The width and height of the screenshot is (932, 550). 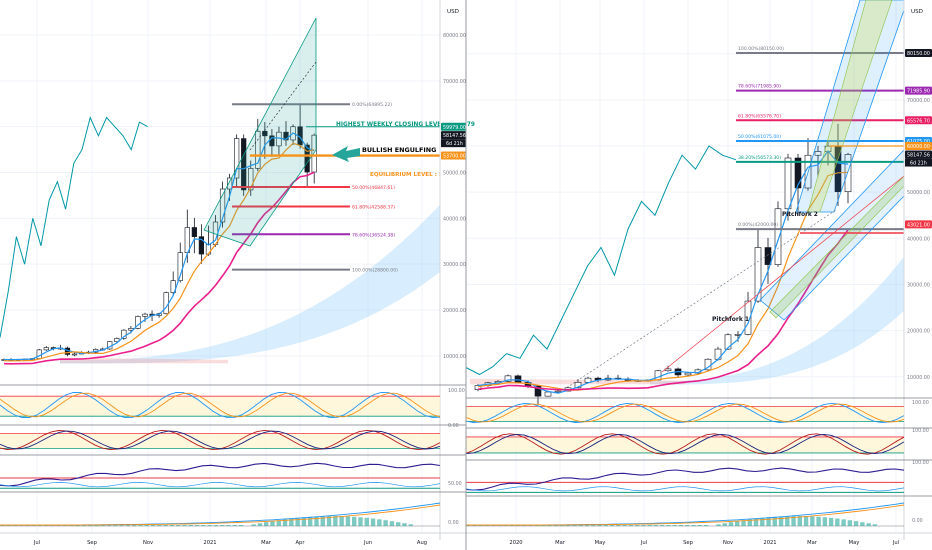 What do you see at coordinates (220, 515) in the screenshot?
I see `macd-signal-line` at bounding box center [220, 515].